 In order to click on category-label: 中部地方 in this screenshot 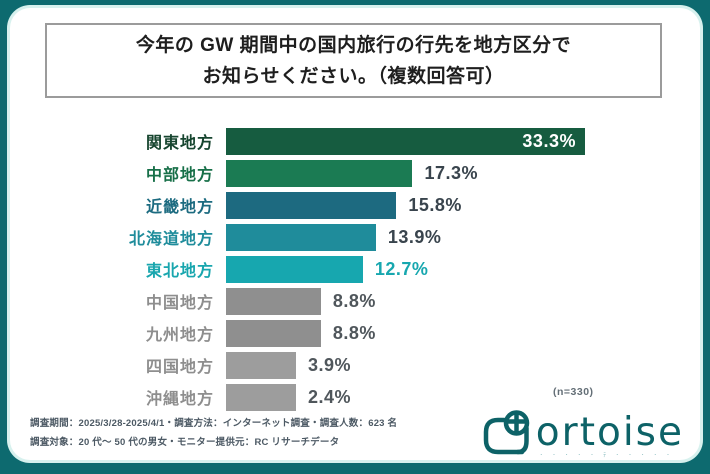, I will do `click(179, 175)`.